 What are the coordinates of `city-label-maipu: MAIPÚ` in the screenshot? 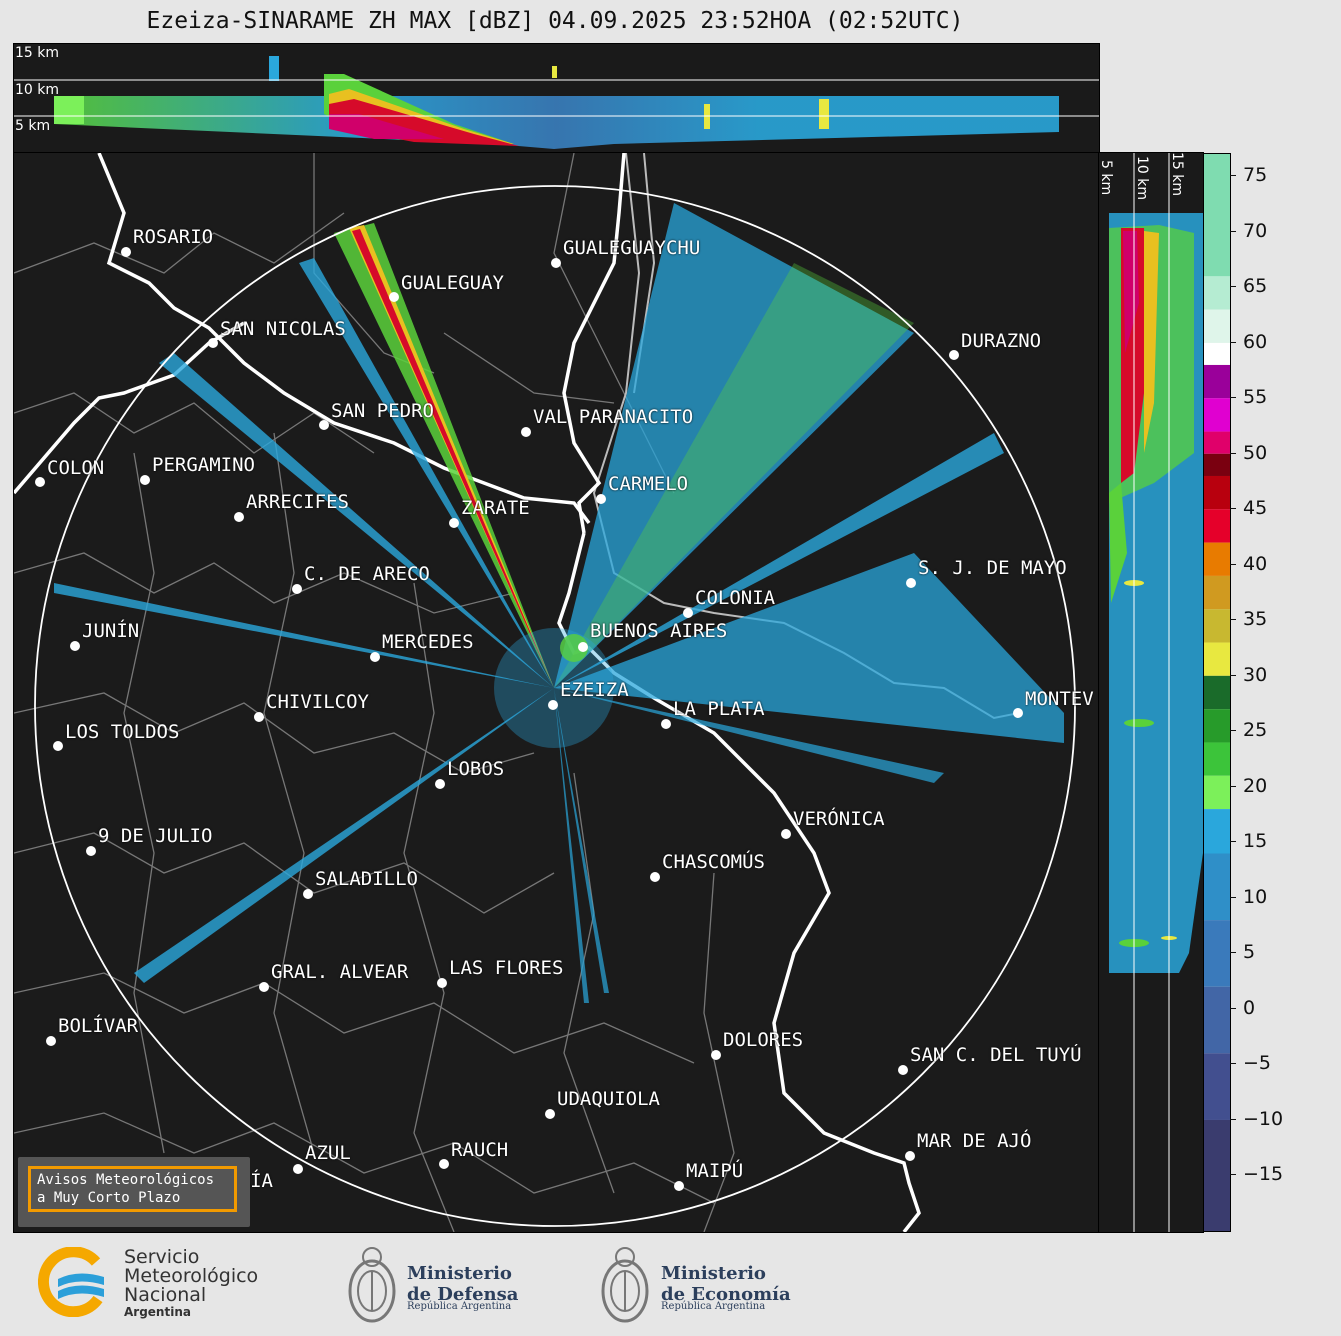 It's located at (715, 1171).